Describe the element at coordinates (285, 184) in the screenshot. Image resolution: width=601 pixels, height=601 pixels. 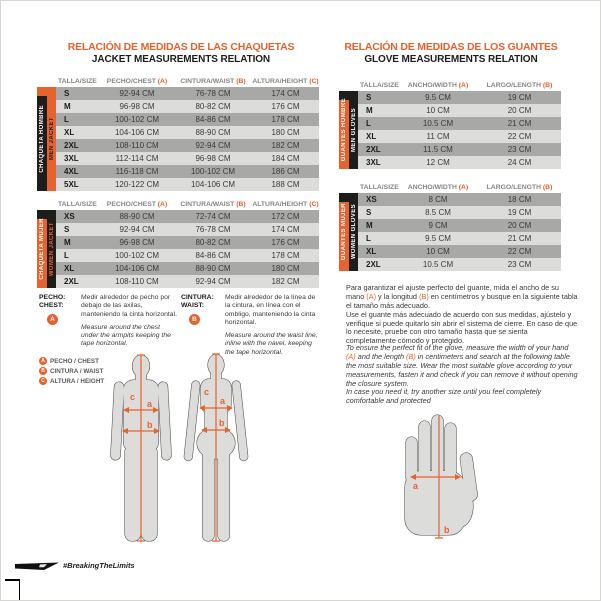
I see `value-cell: 188 CM` at that location.